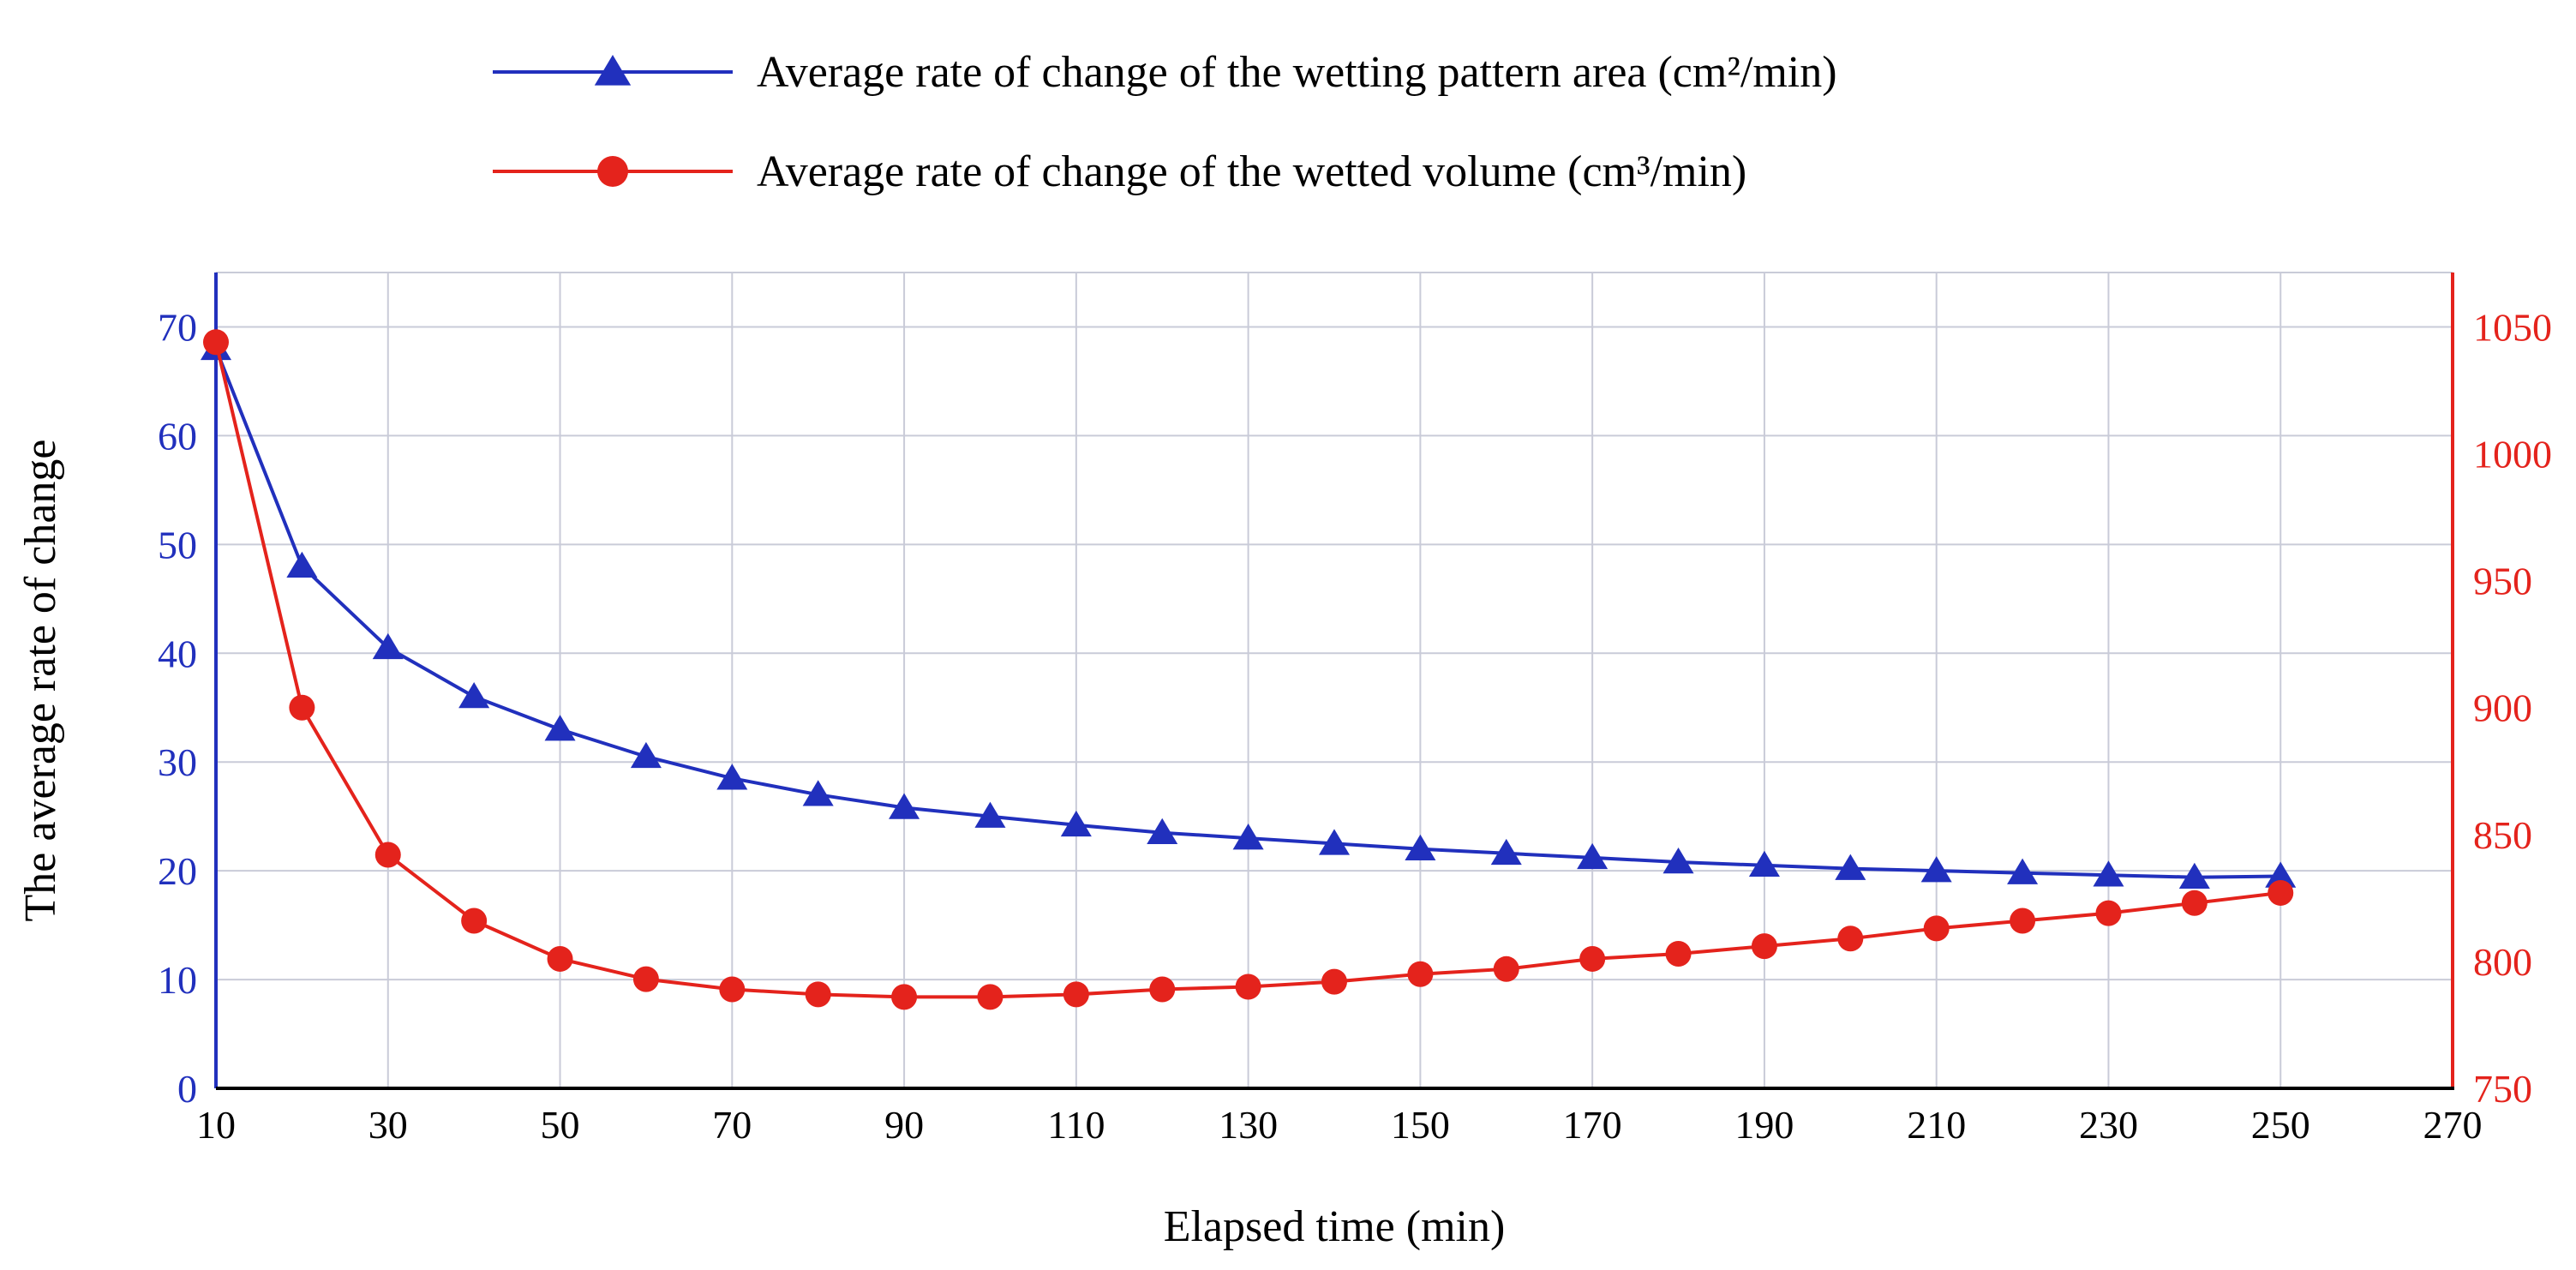 The image size is (2576, 1270). What do you see at coordinates (732, 1125) in the screenshot?
I see `x-tick-label: 70` at bounding box center [732, 1125].